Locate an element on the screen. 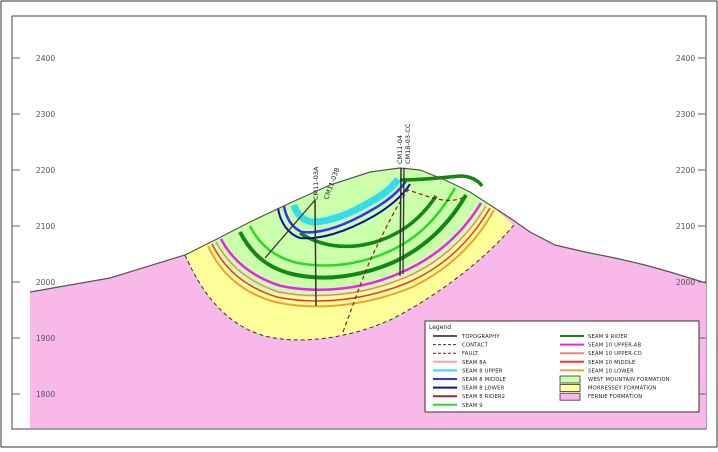  seam-9-green-outer-band is located at coordinates (441, 181).